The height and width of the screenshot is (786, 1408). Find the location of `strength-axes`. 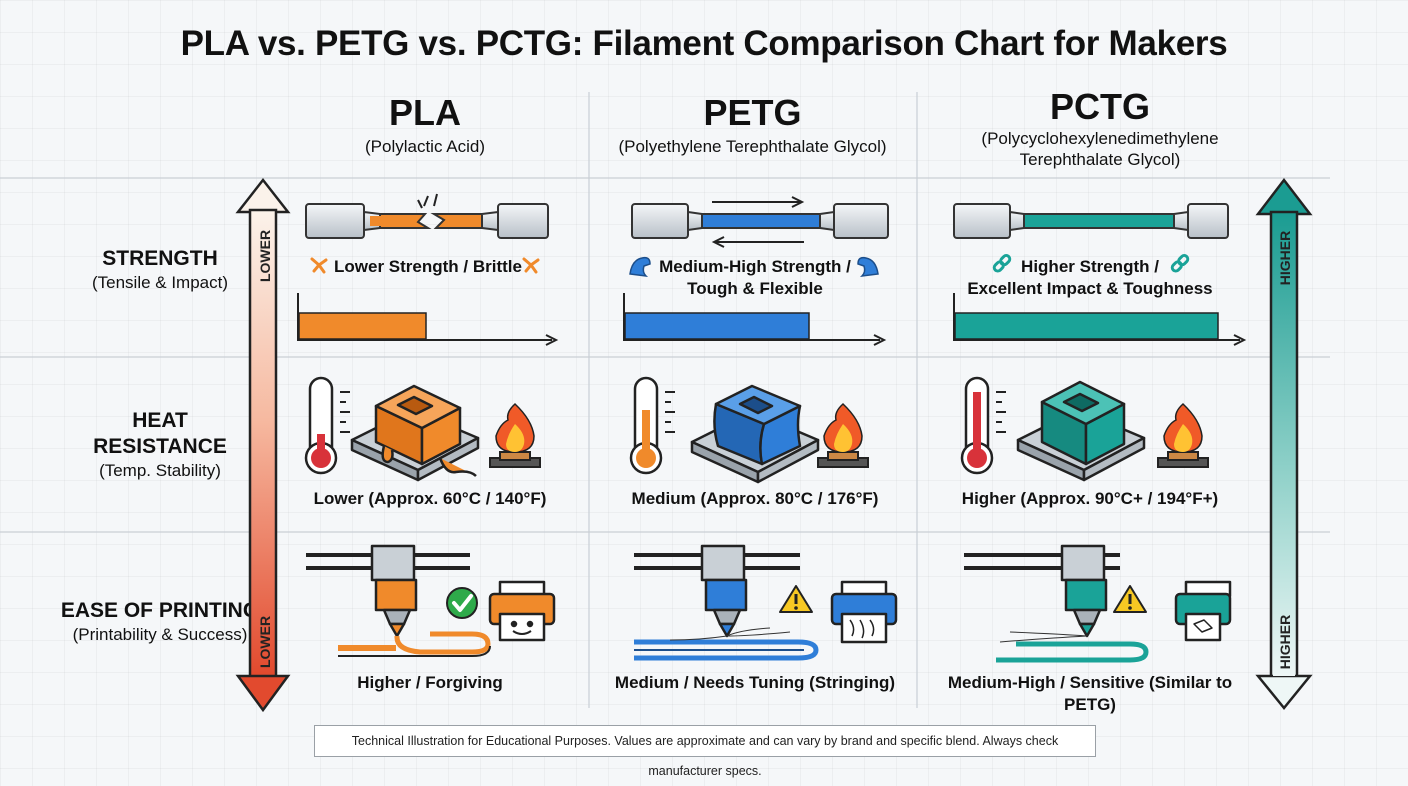

strength-axes is located at coordinates (772, 319).